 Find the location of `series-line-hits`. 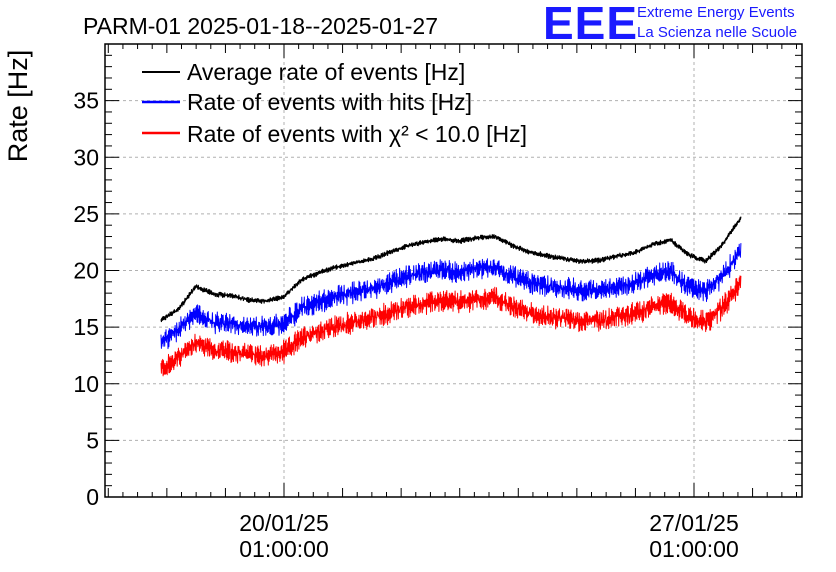

series-line-hits is located at coordinates (451, 296).